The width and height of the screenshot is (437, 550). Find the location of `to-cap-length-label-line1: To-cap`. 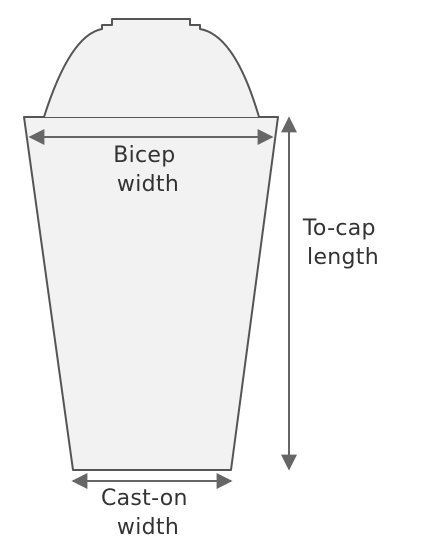

to-cap-length-label-line1: To-cap is located at coordinates (339, 228).